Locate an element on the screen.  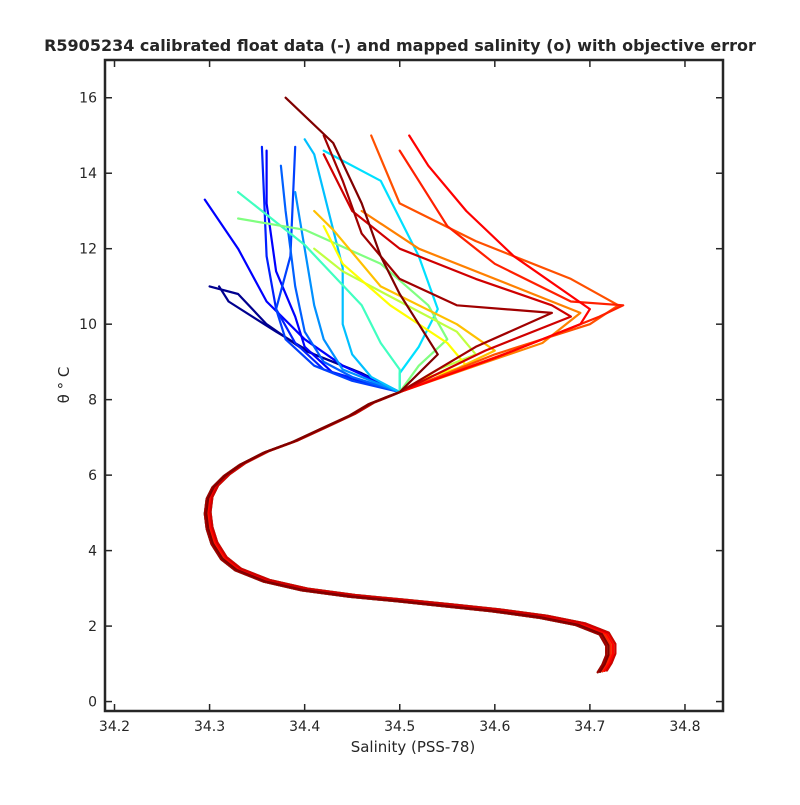
y-tick-label: 2 is located at coordinates (92, 627).